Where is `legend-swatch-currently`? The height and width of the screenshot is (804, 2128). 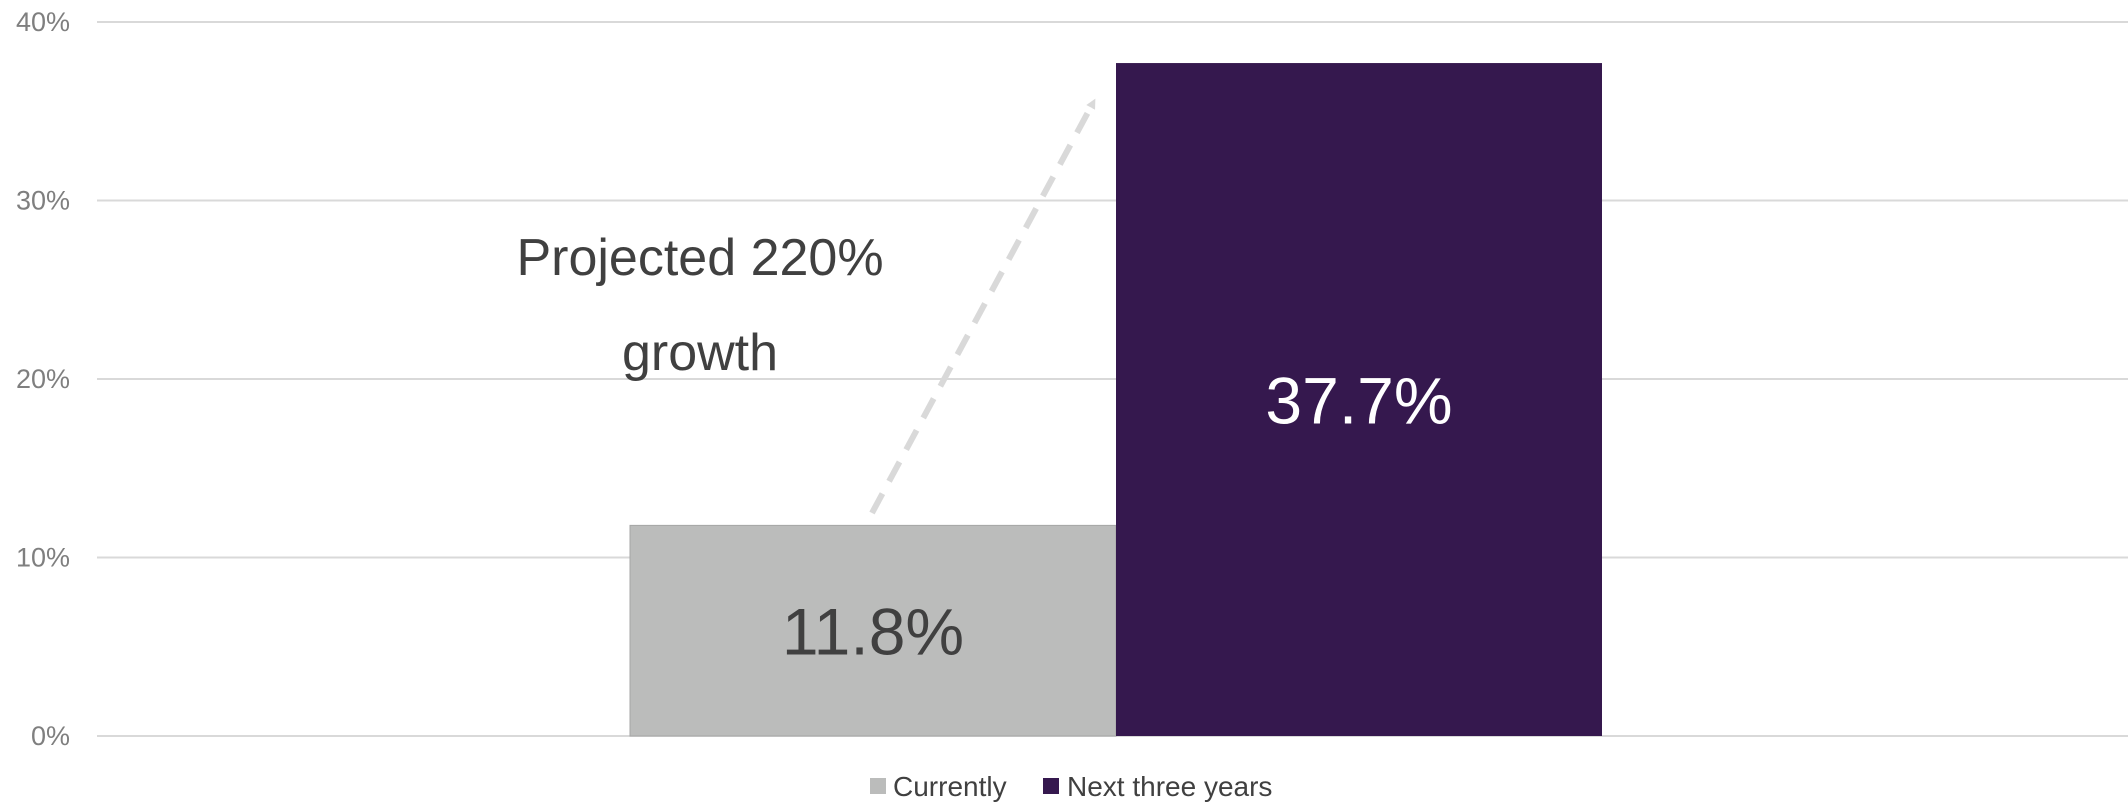
legend-swatch-currently is located at coordinates (878, 786).